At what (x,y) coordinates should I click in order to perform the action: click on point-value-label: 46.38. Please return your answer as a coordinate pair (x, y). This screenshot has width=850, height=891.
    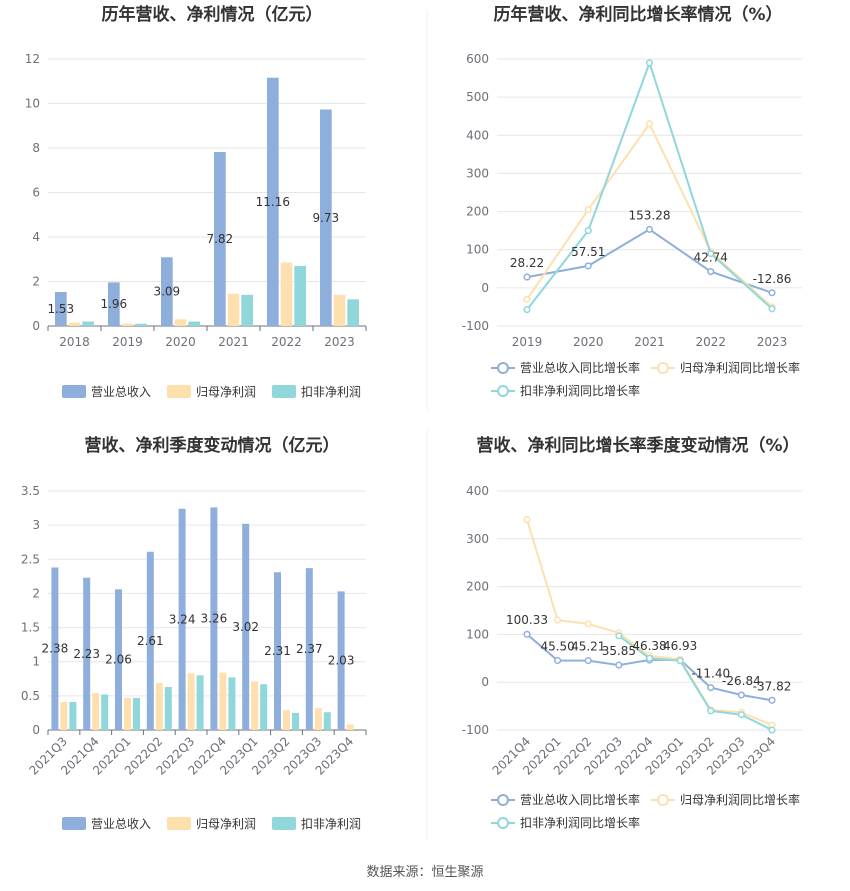
    Looking at the image, I should click on (649, 646).